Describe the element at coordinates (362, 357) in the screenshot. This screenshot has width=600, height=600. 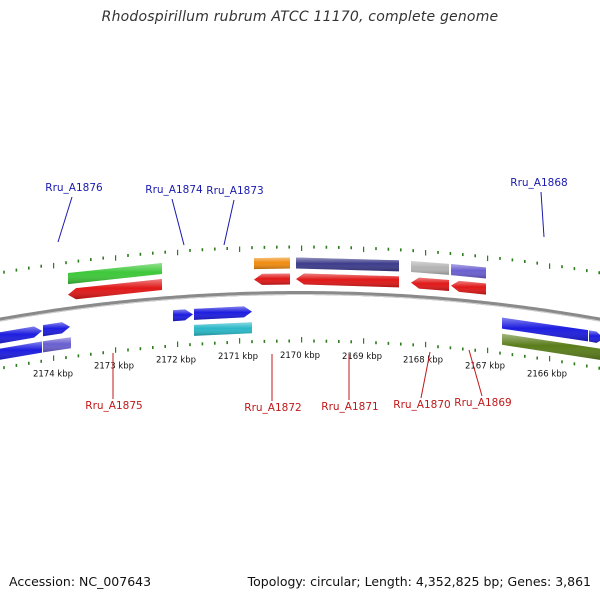
I see `kbp-tick-label: 2169 kbp` at that location.